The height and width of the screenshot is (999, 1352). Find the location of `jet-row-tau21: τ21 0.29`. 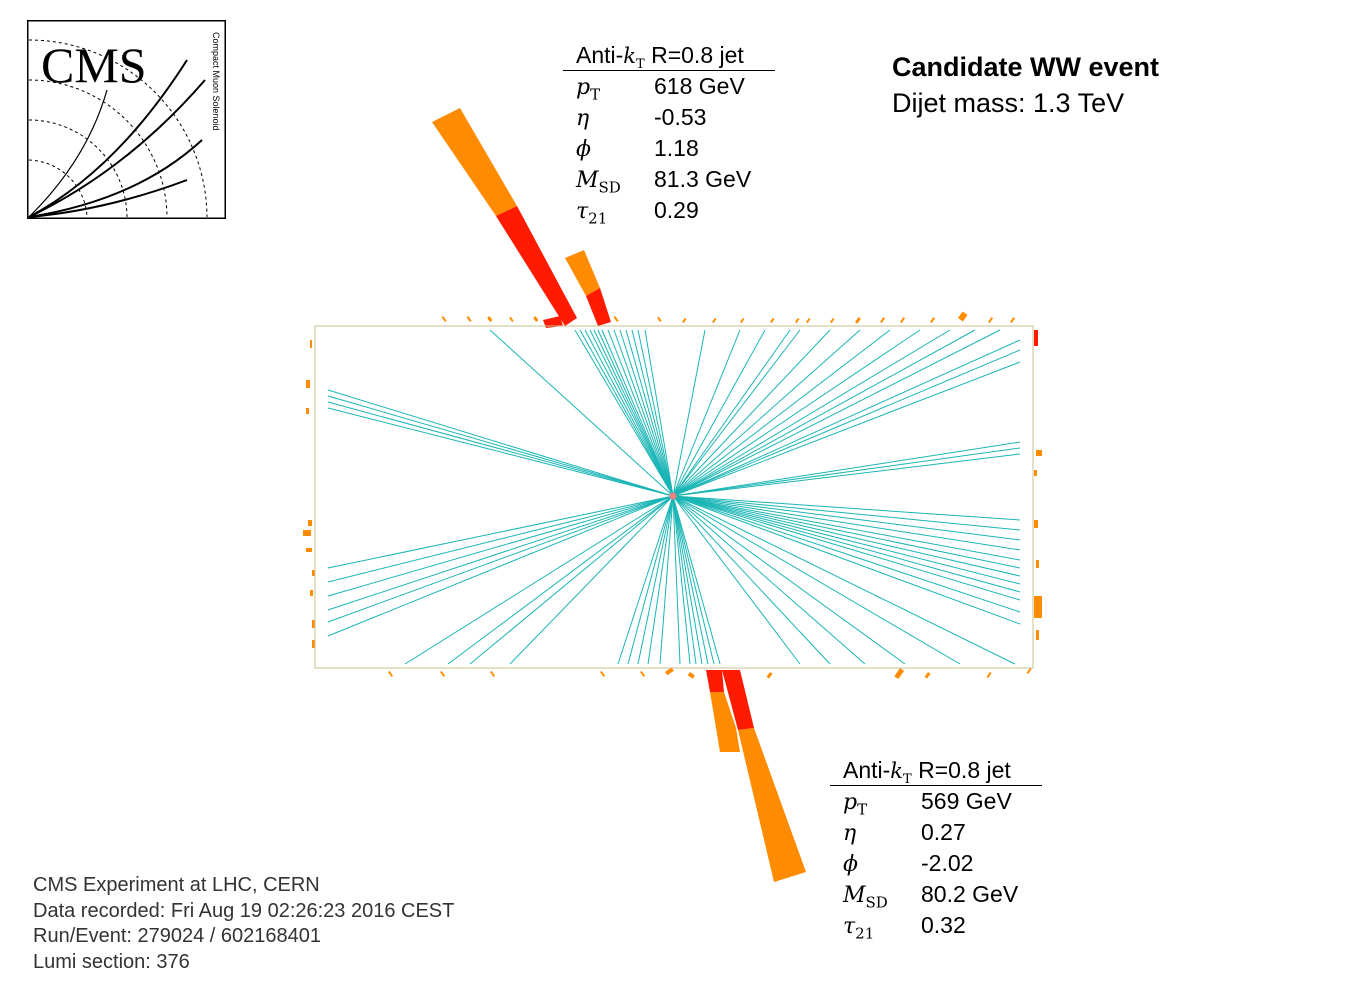

jet-row-tau21: τ21 0.29 is located at coordinates (637, 212).